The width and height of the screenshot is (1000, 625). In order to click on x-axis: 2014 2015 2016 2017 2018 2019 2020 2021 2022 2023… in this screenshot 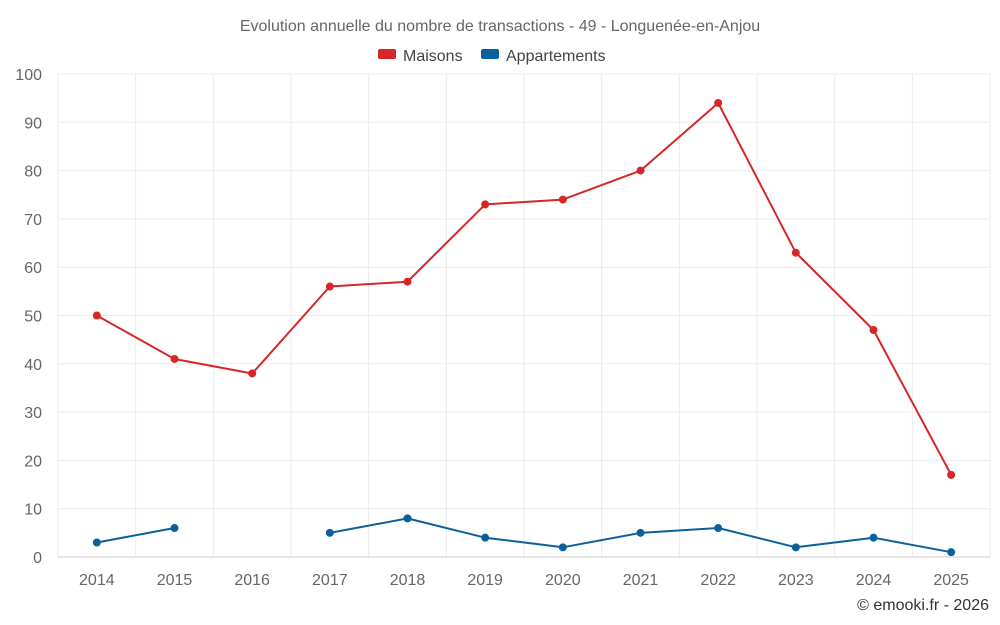, I will do `click(524, 572)`.